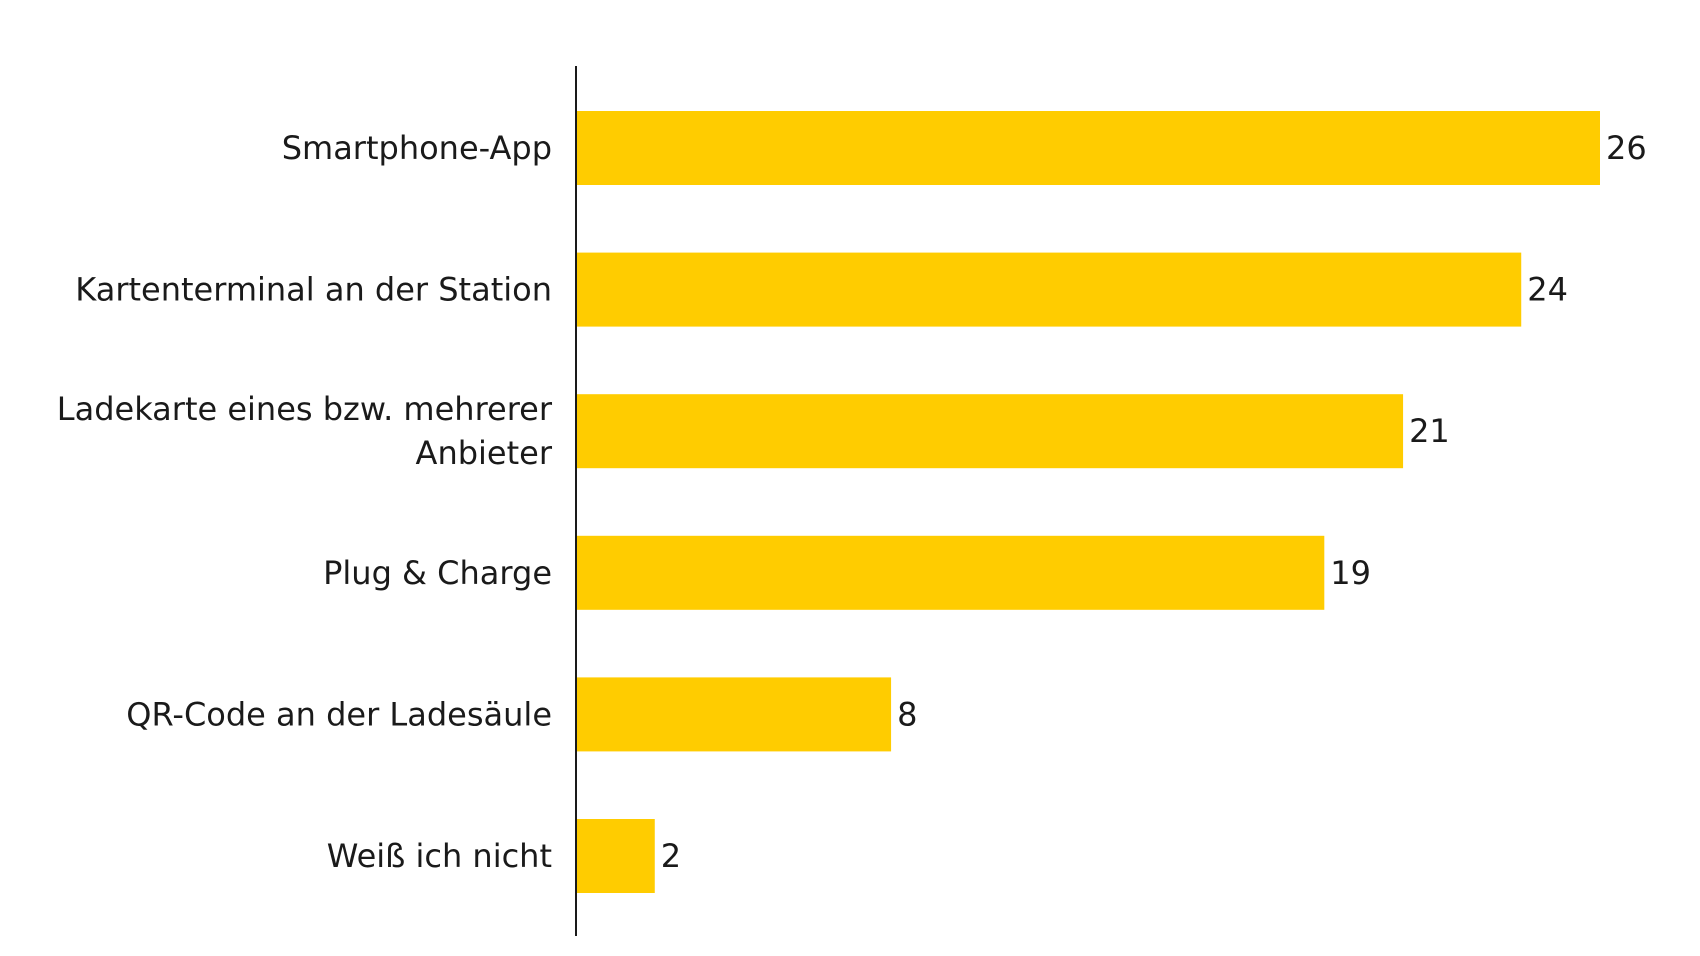  Describe the element at coordinates (1626, 148) in the screenshot. I see `value-label-0: 26` at that location.